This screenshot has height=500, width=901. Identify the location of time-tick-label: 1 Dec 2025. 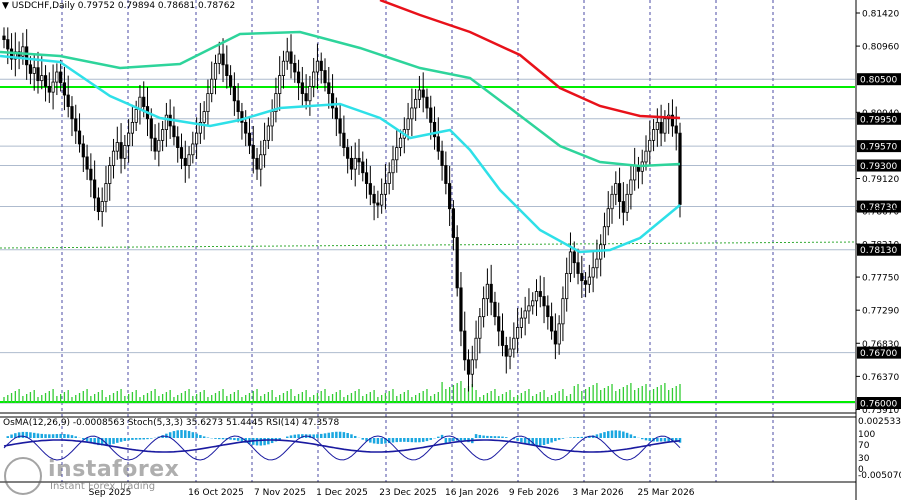
(342, 493).